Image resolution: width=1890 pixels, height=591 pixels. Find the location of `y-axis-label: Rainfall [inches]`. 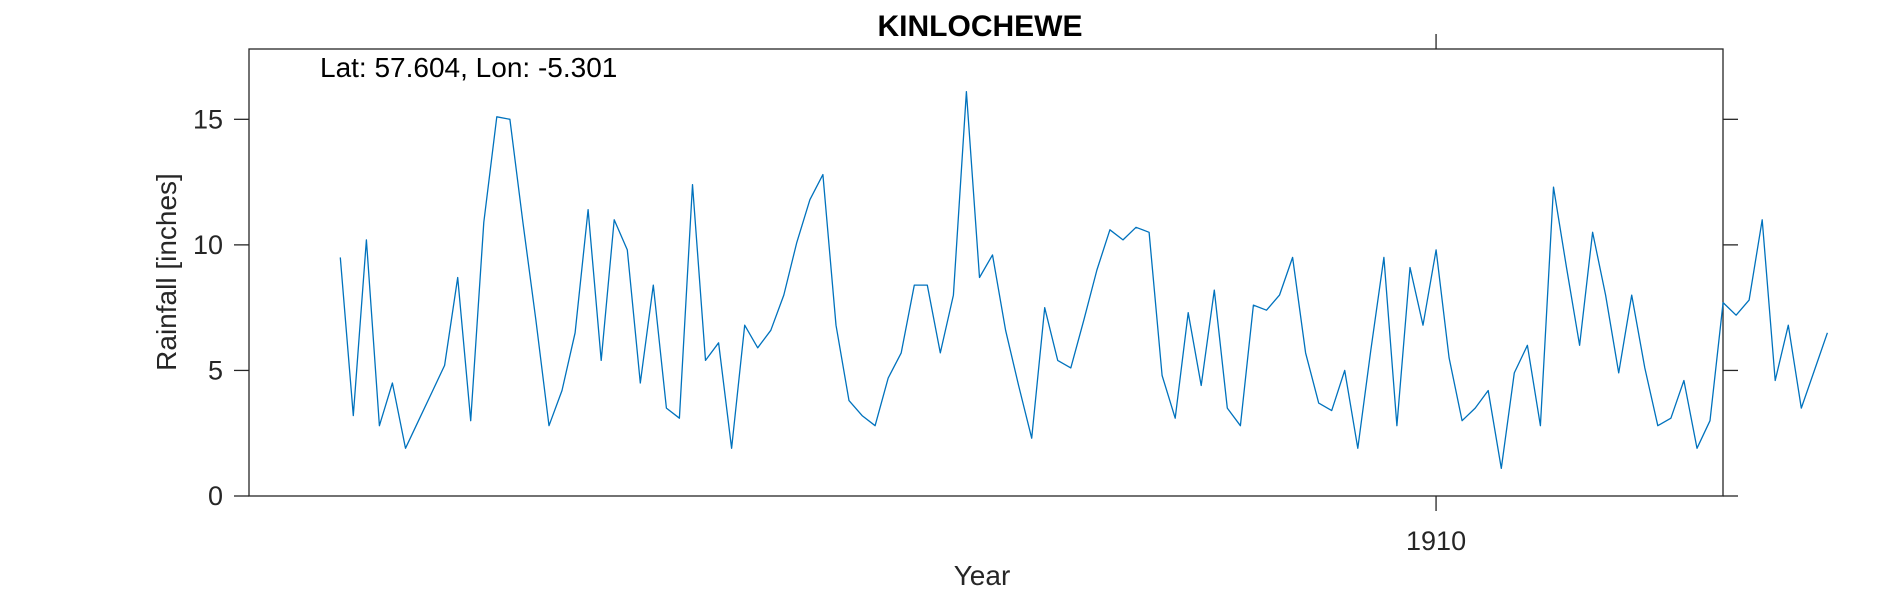

y-axis-label: Rainfall [inches] is located at coordinates (166, 272).